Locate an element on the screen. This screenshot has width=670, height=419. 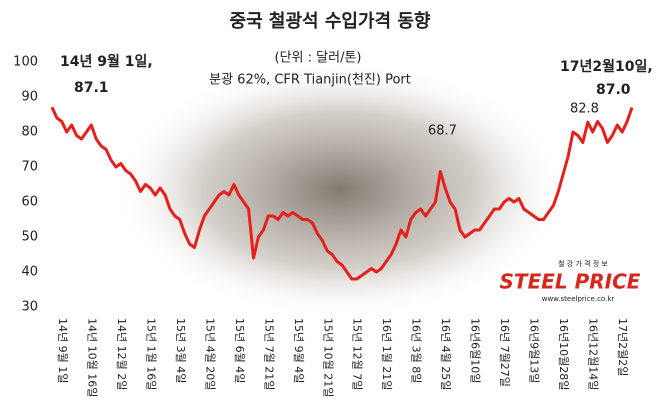
x-tick-label: 16년 7월27일 is located at coordinates (505, 352).